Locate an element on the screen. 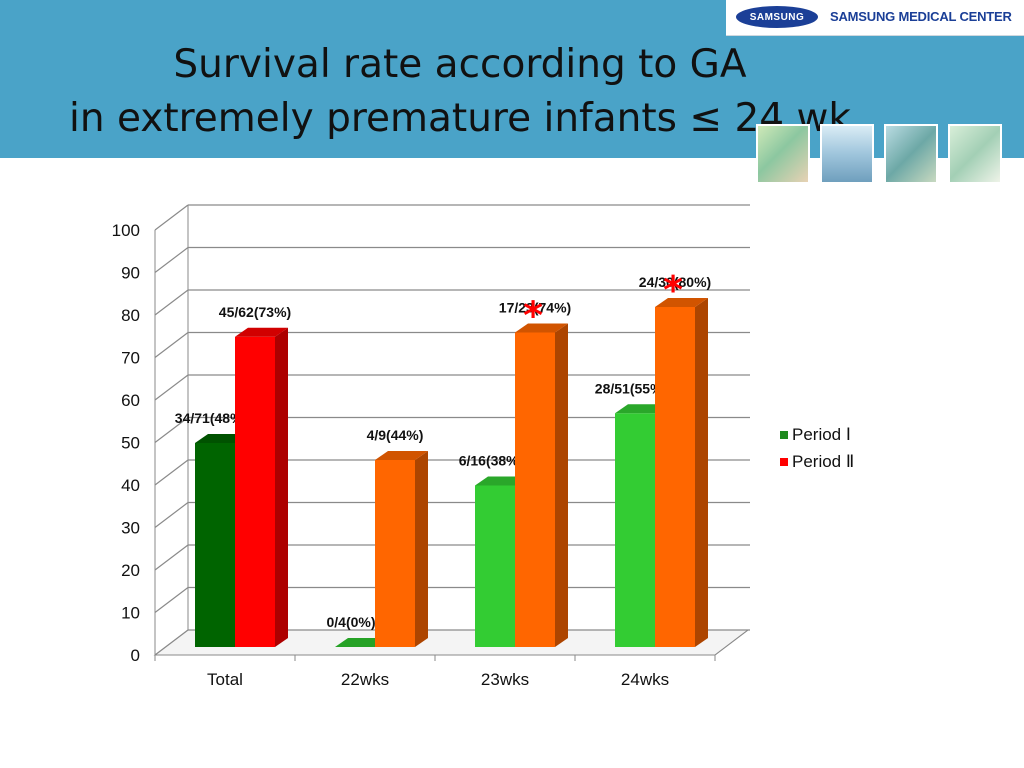 The image size is (1024, 768). brand-name: SAMSUNG MEDICAL CENTER is located at coordinates (921, 16).